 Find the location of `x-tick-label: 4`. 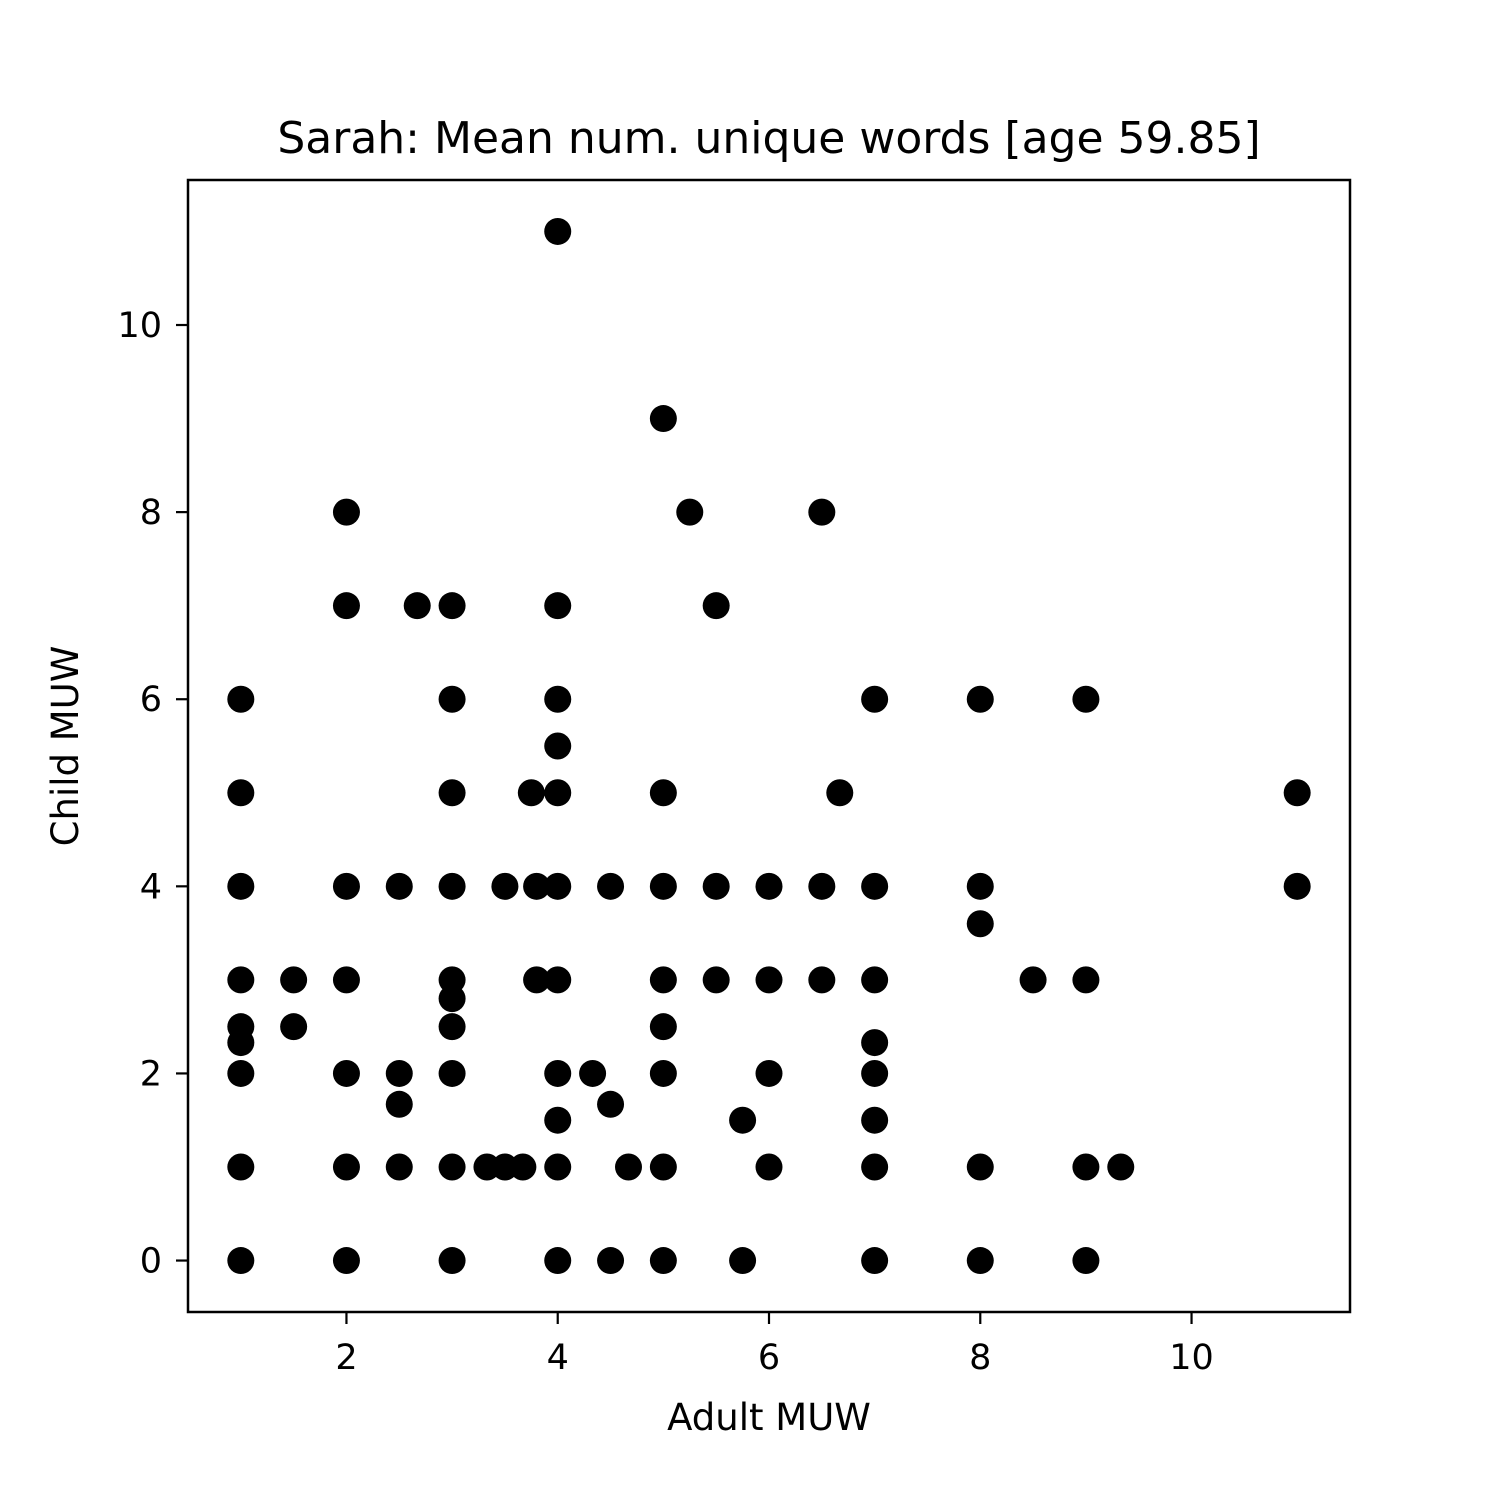

x-tick-label: 4 is located at coordinates (558, 1358).